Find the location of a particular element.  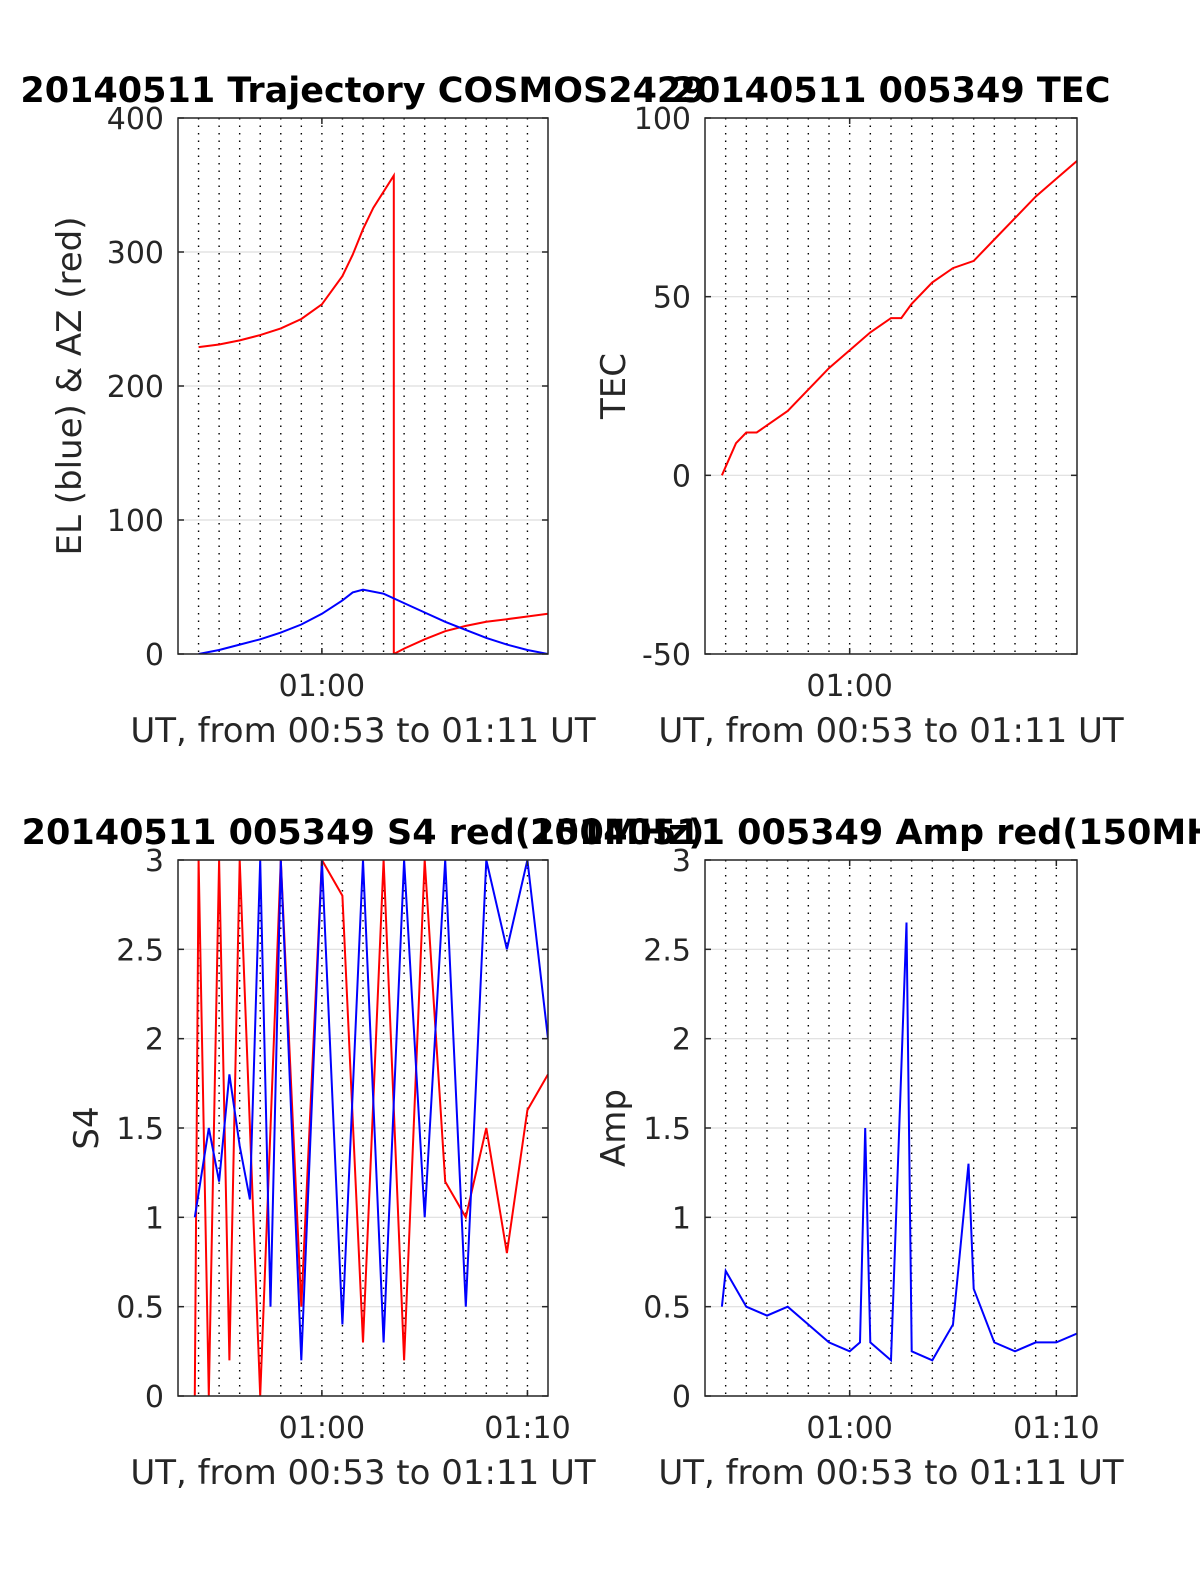

amp-series-group is located at coordinates (898, 1142).